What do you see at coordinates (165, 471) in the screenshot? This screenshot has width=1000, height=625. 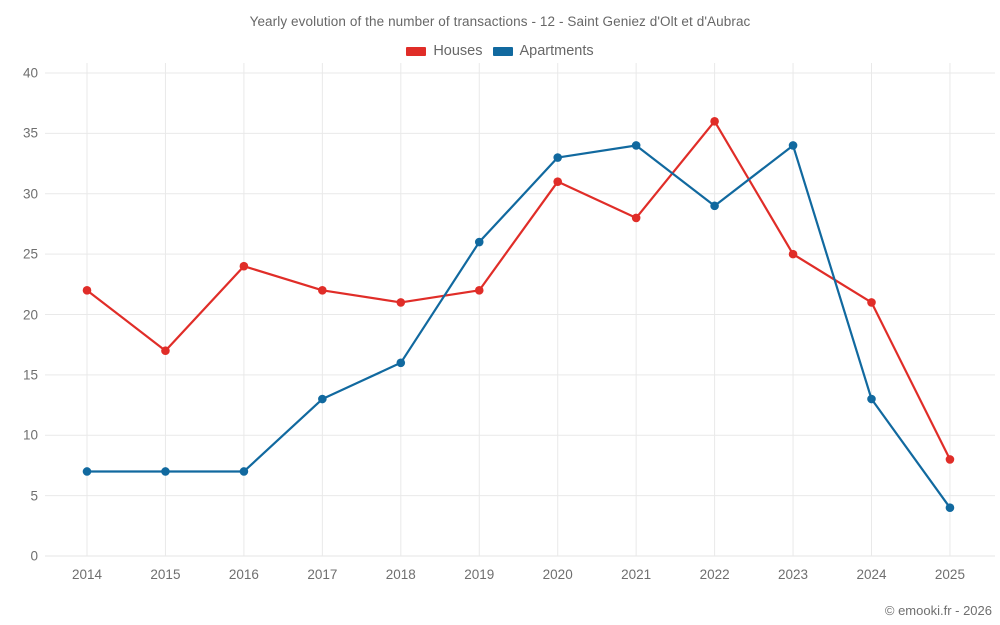 I see `data-point-apartments-2015` at bounding box center [165, 471].